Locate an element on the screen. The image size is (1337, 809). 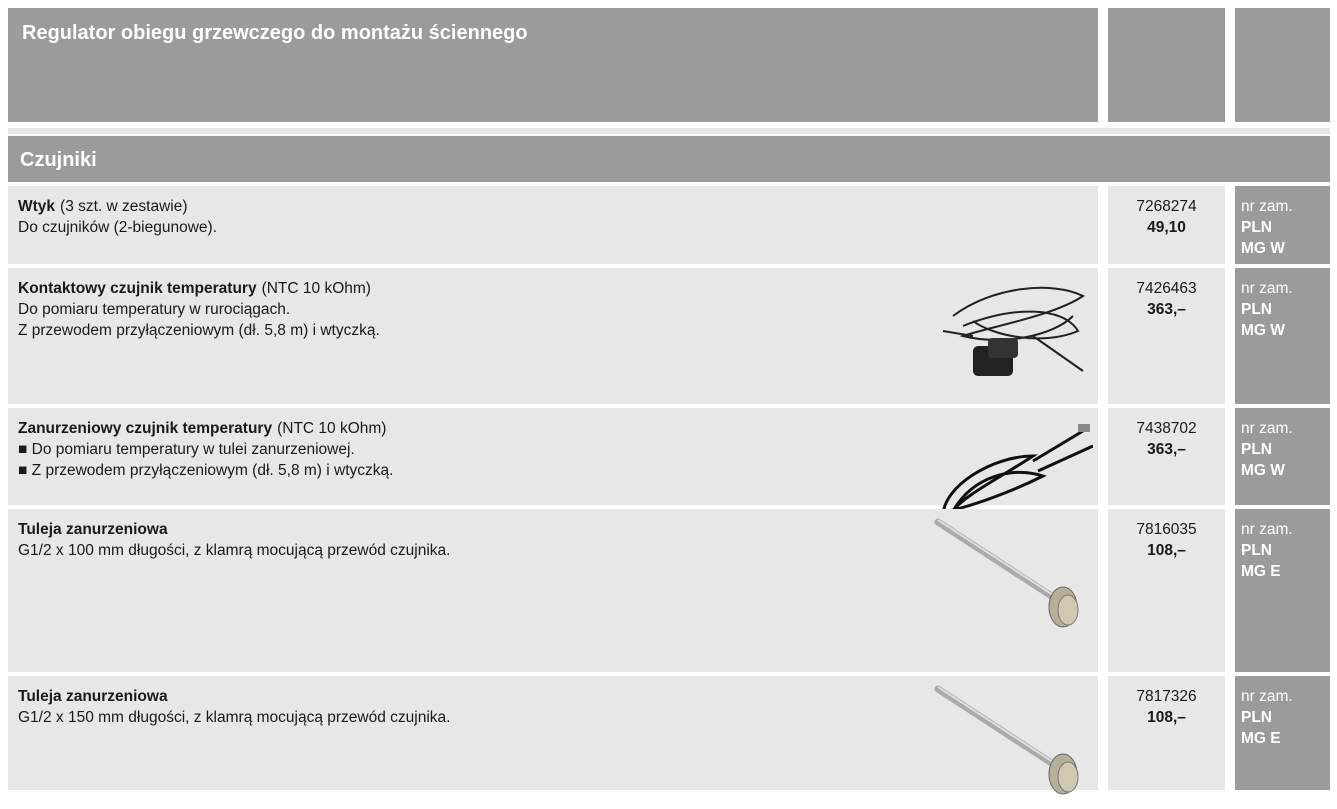
product-name: Kontaktowy czujnik temperatury is located at coordinates (137, 288).